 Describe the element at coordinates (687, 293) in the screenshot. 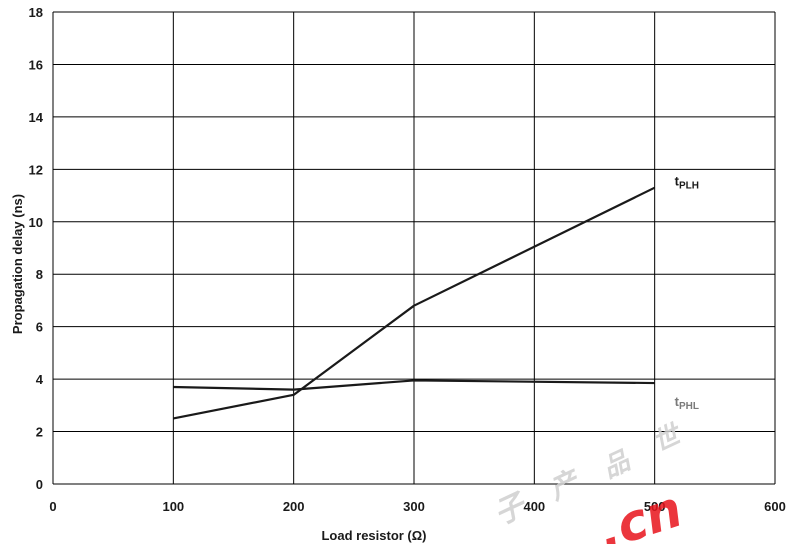

I see `series-labels: tPLH tPHL` at that location.